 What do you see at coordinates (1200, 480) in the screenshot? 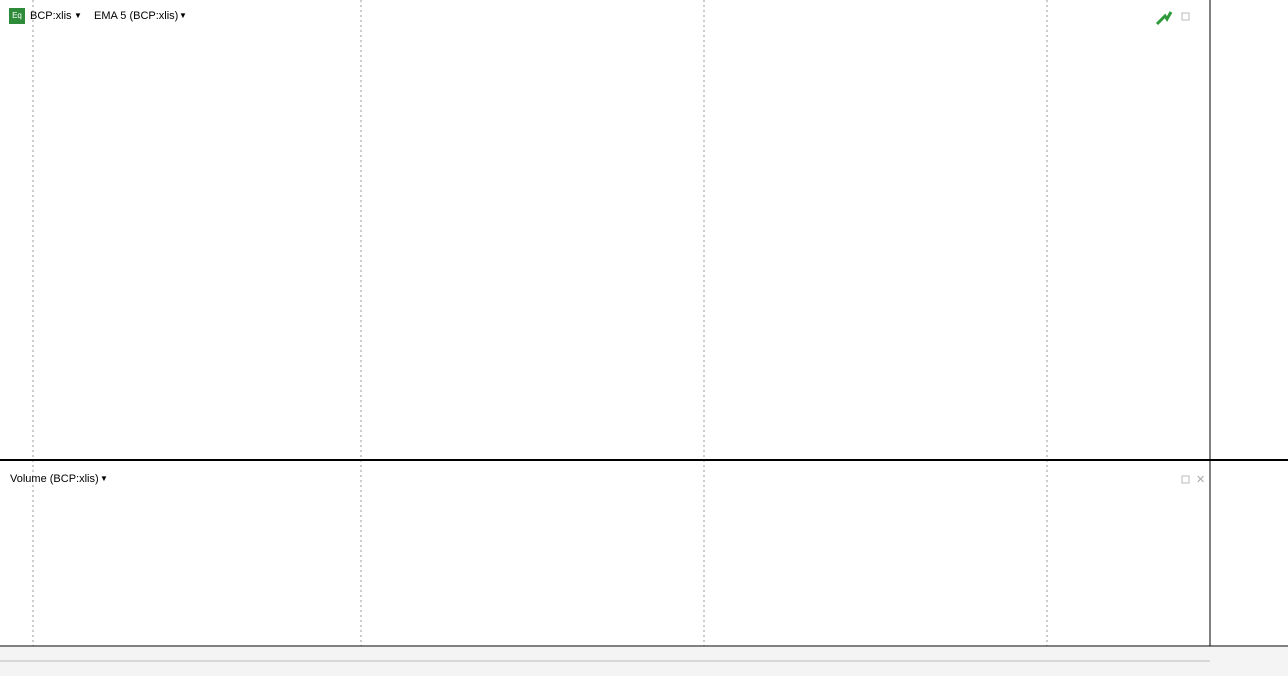
I see `close-icon: ✕` at bounding box center [1200, 480].